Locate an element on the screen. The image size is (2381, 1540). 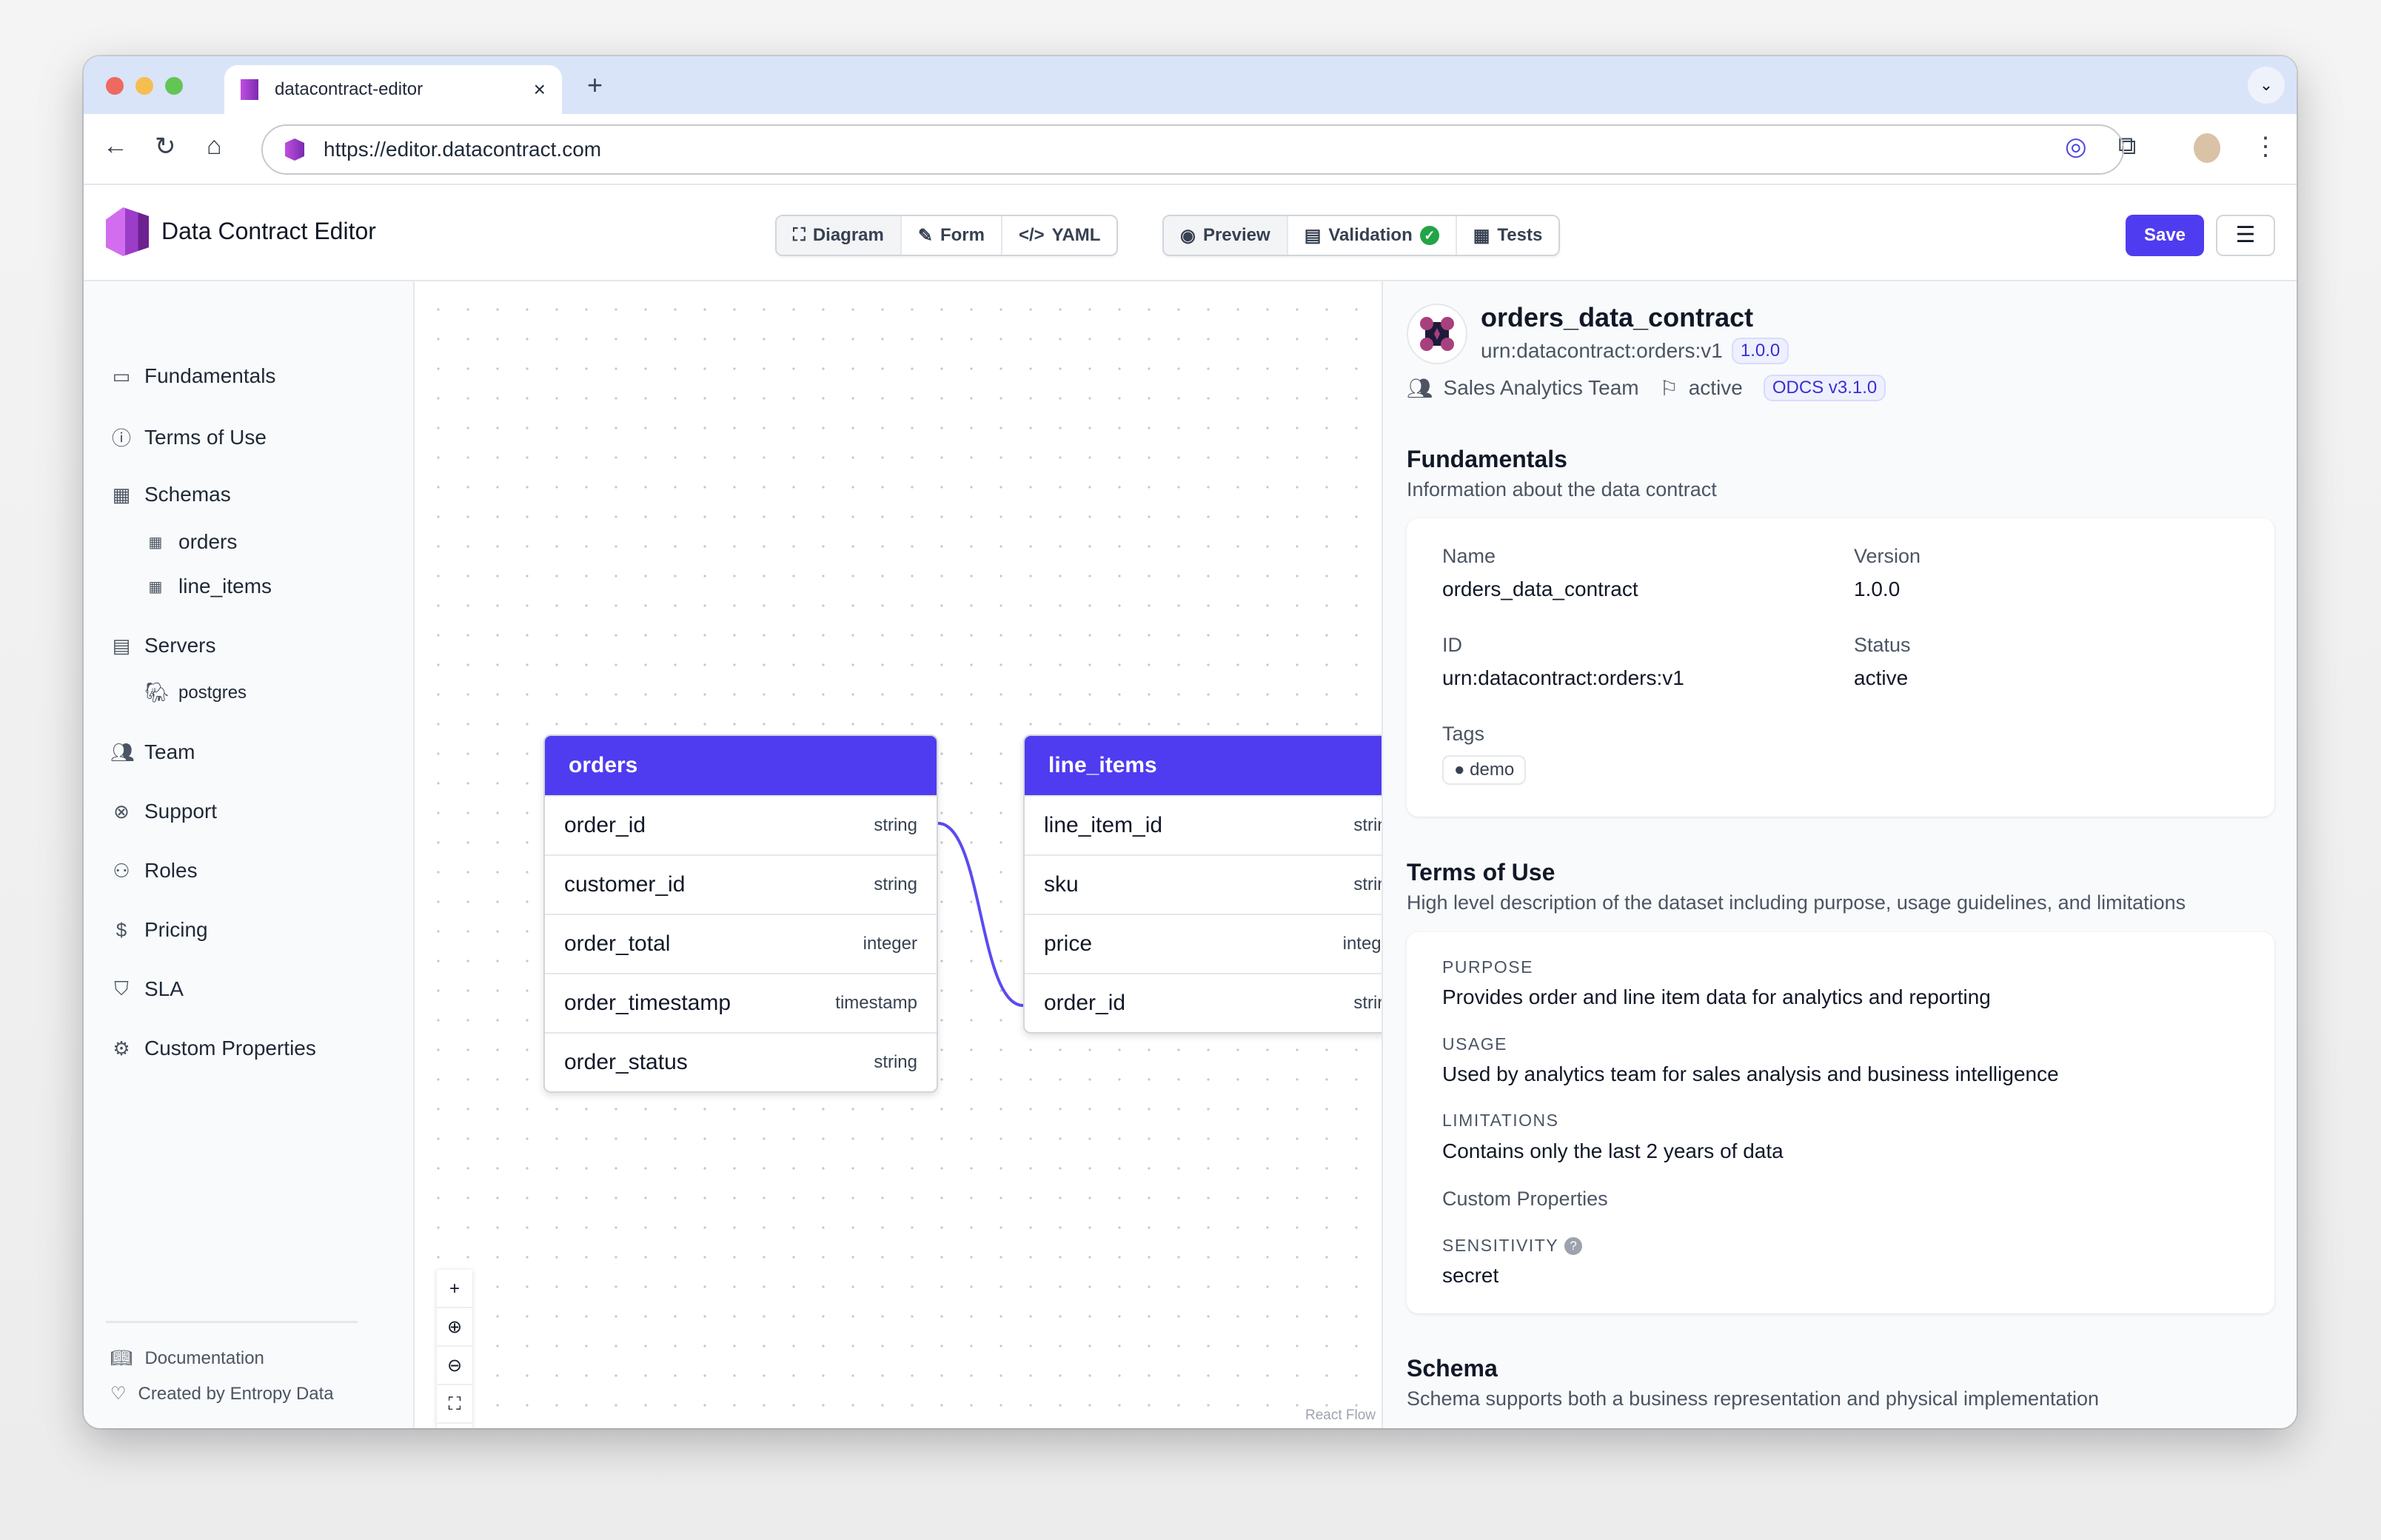
tab-label: Preview is located at coordinates (1236, 235).